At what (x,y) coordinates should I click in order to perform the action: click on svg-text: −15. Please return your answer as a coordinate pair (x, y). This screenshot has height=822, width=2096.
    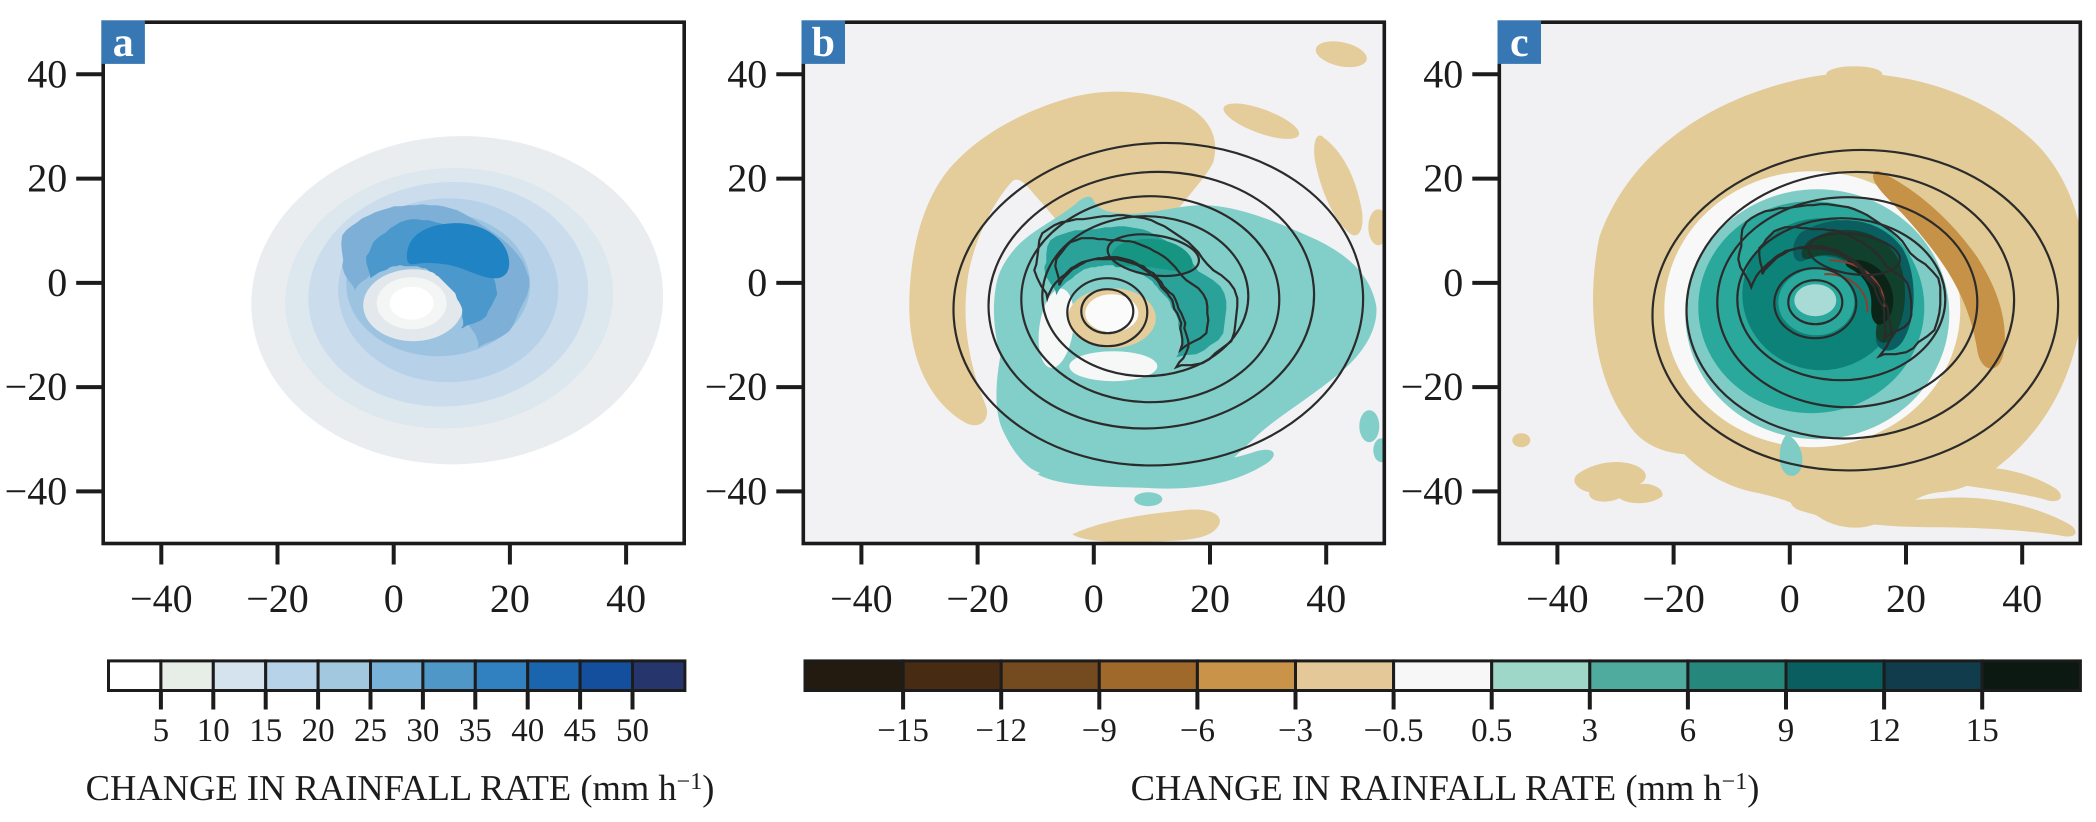
    Looking at the image, I should click on (903, 731).